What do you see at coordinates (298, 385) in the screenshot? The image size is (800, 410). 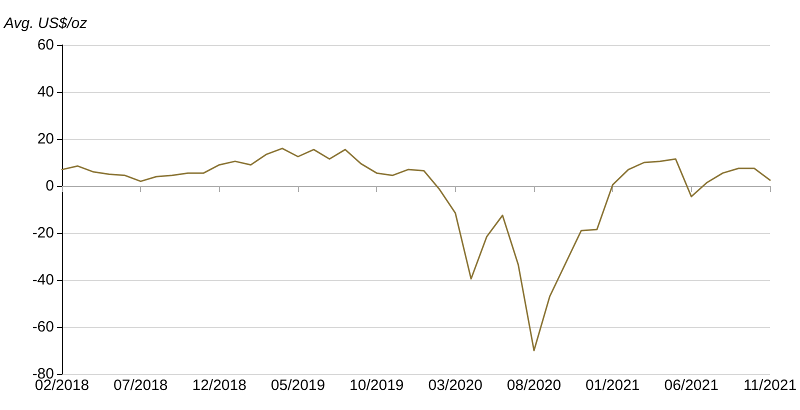 I see `x-tick-label: 05/2019` at bounding box center [298, 385].